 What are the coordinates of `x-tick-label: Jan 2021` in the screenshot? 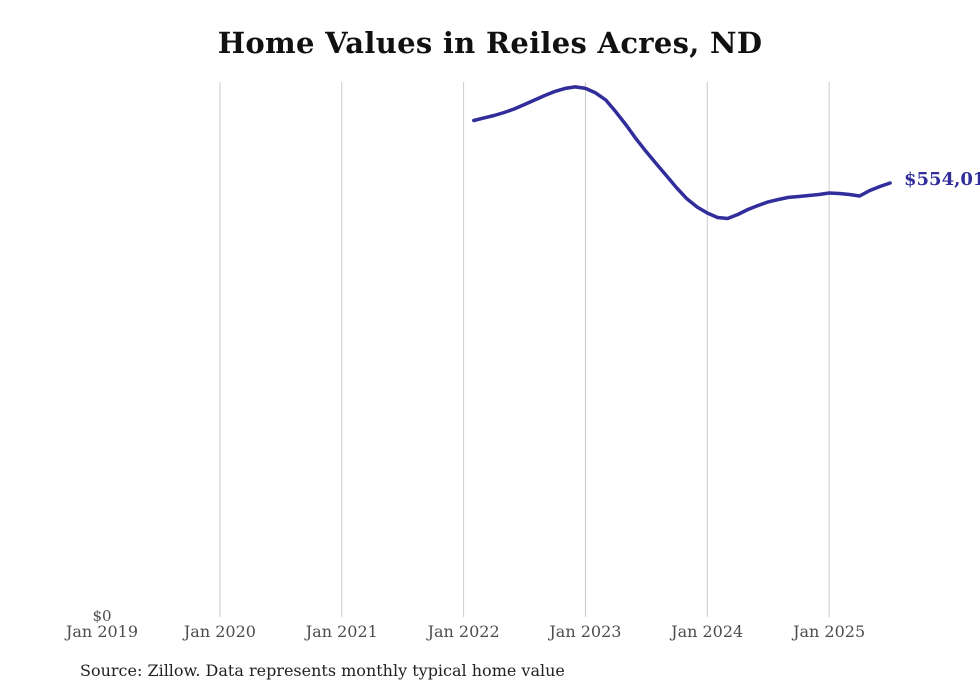 It's located at (341, 631).